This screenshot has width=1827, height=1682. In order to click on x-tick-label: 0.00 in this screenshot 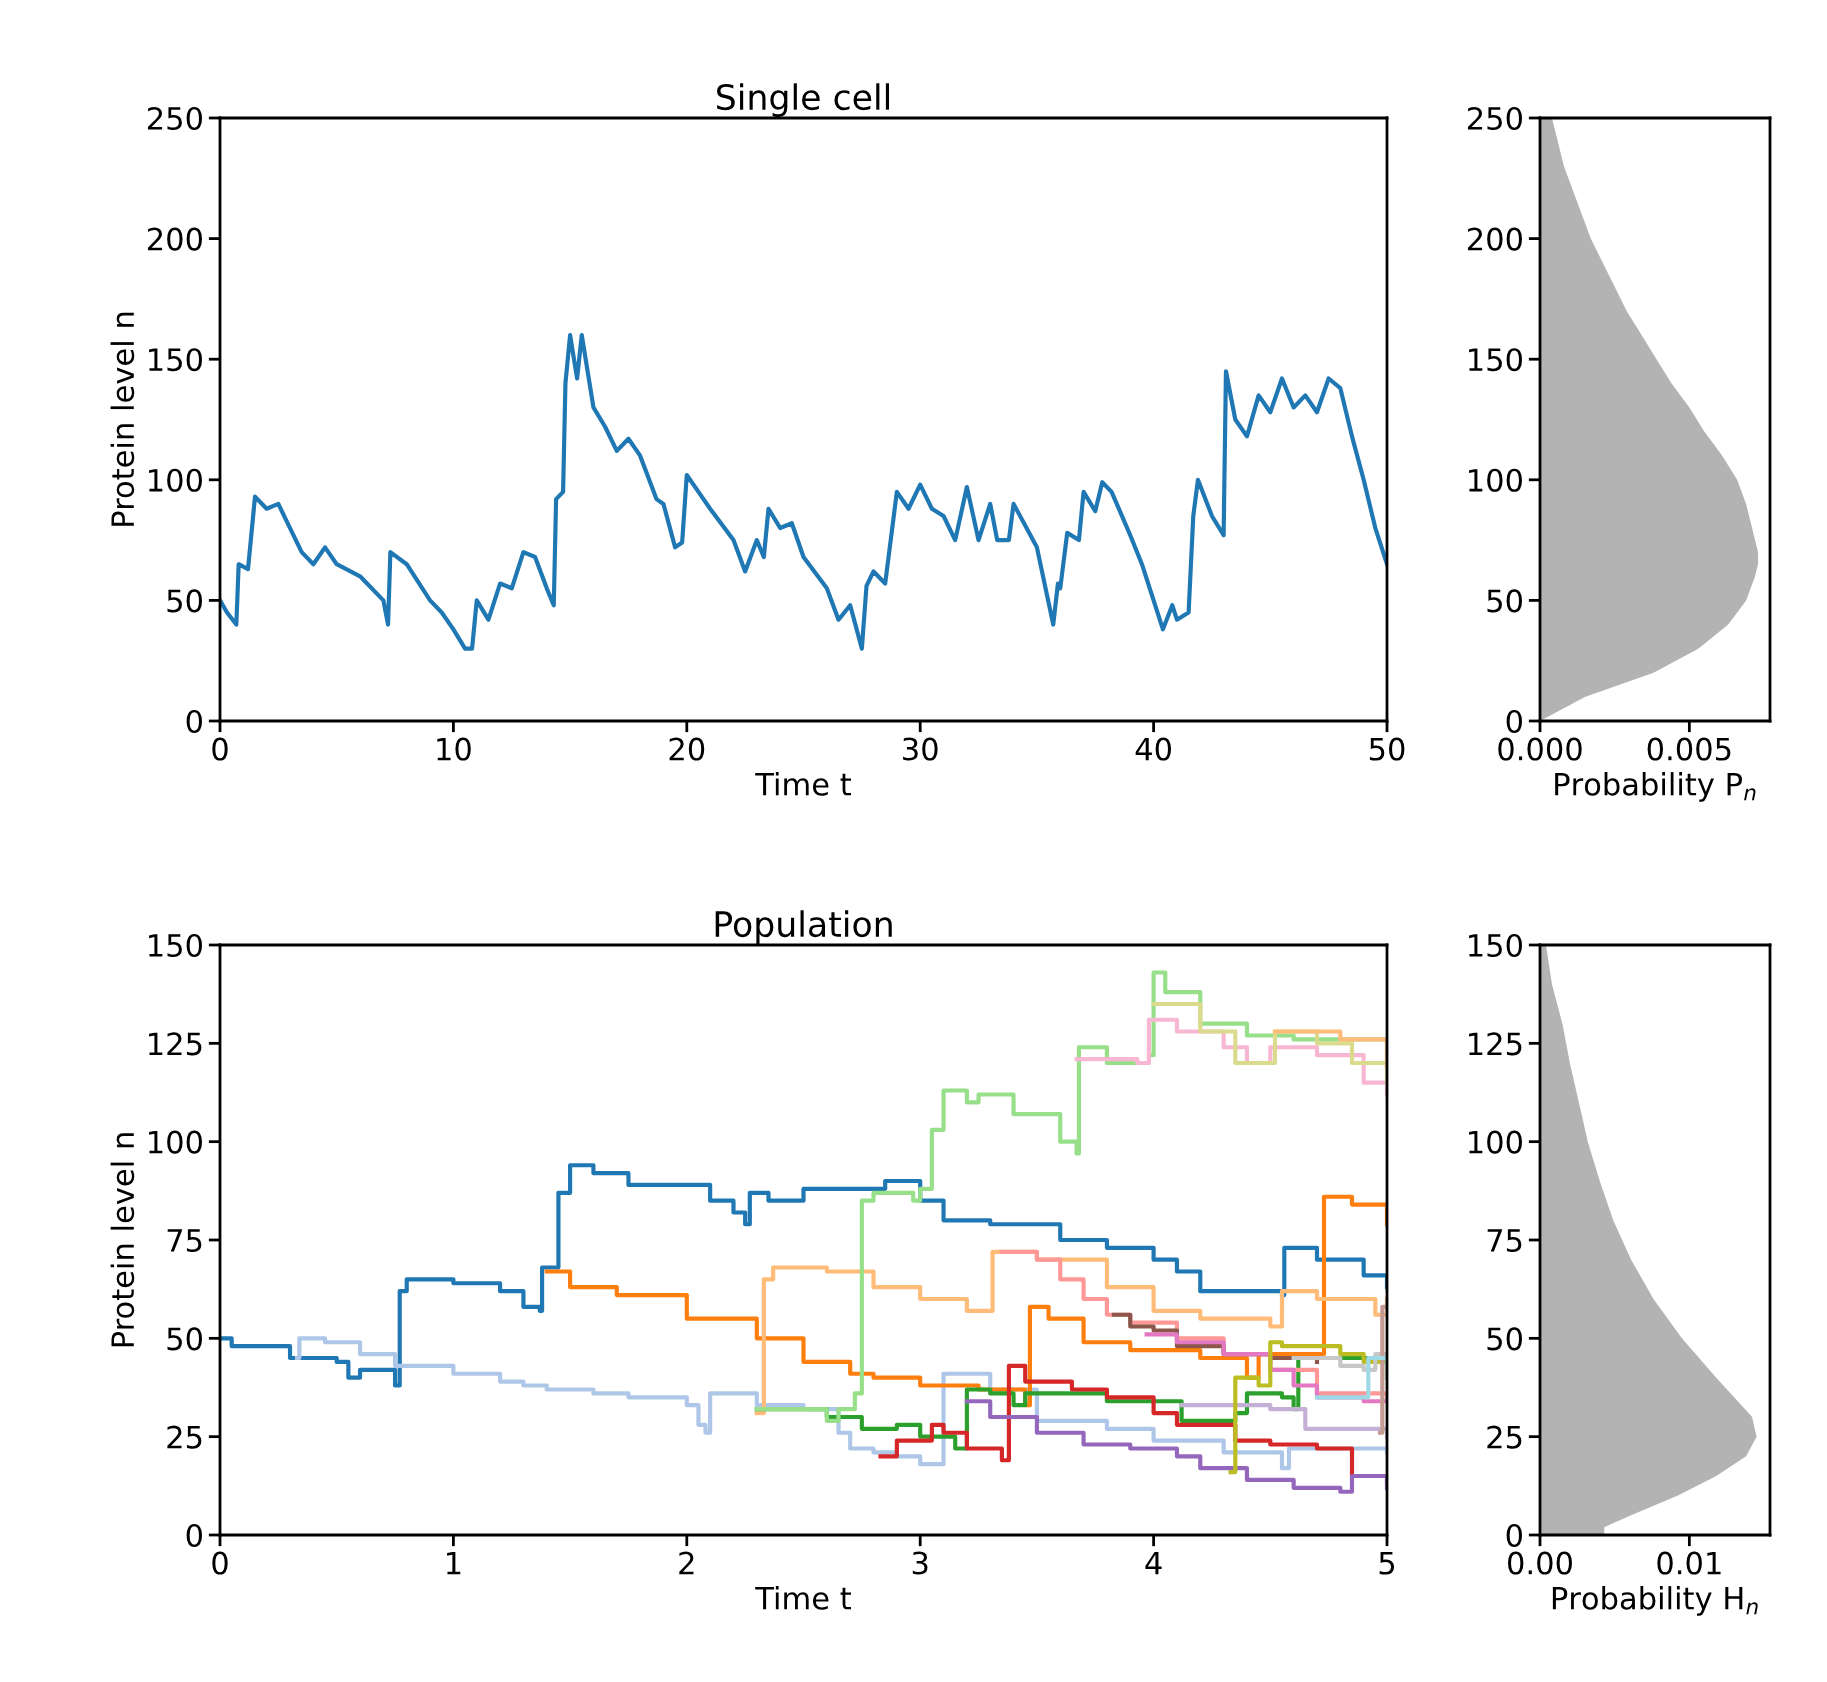, I will do `click(1540, 1563)`.